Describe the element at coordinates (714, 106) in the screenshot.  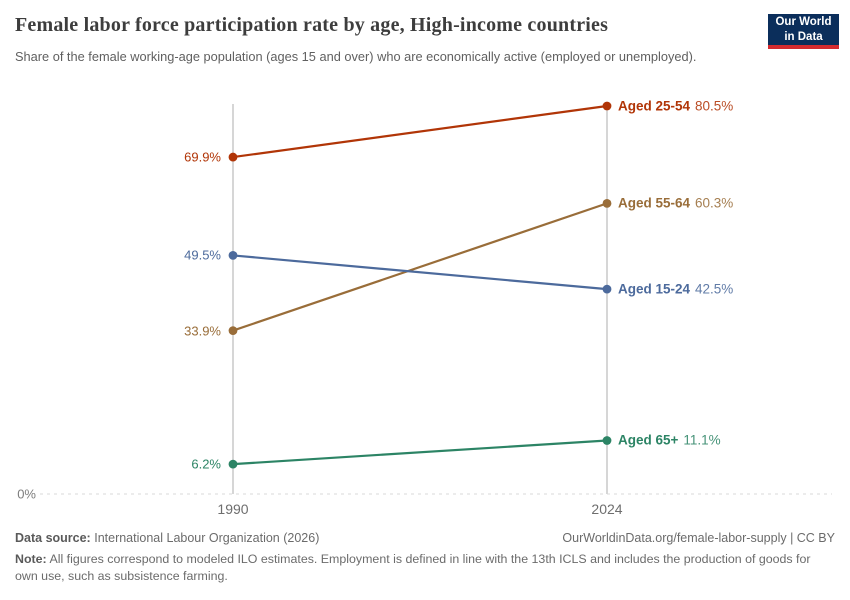
I see `series-end-value-aged-25-54: 80.5%` at that location.